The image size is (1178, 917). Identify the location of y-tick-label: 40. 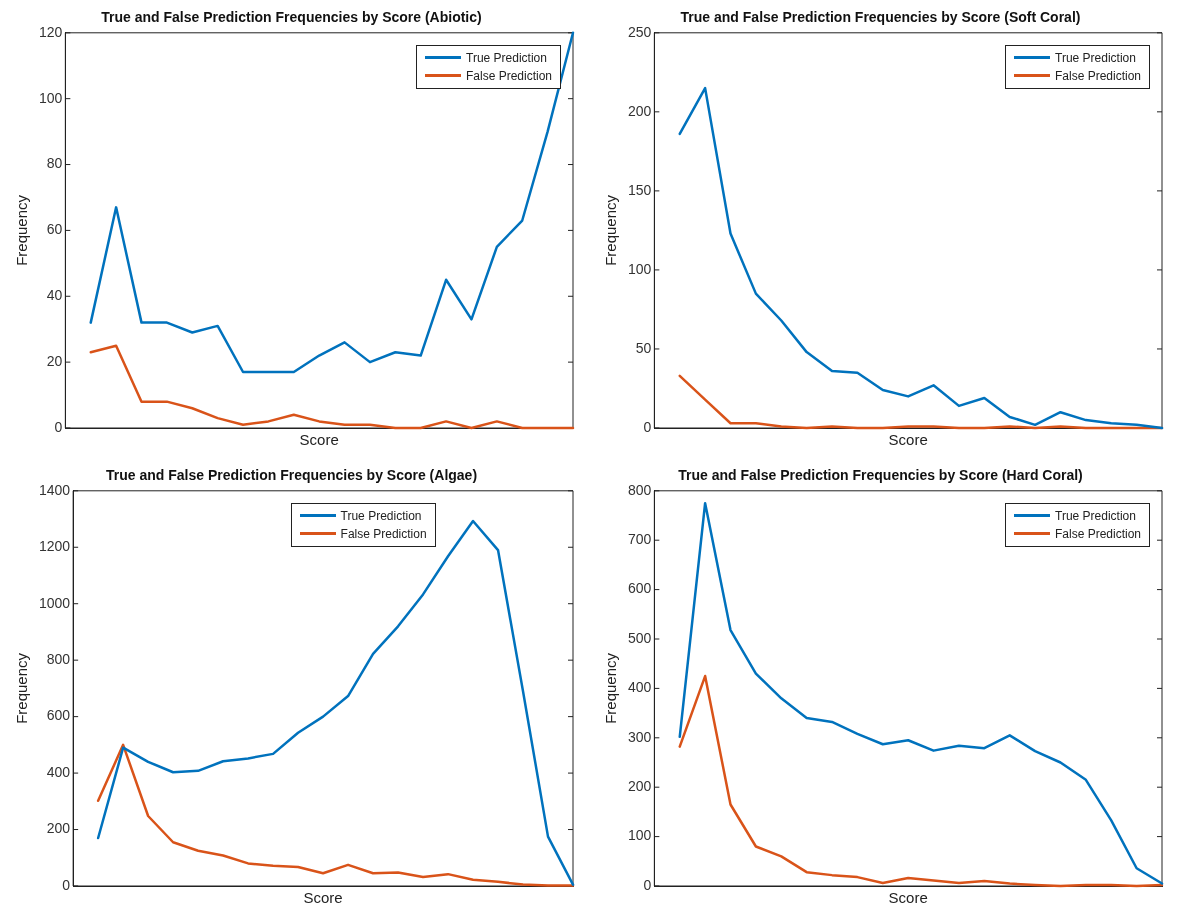
(54, 295).